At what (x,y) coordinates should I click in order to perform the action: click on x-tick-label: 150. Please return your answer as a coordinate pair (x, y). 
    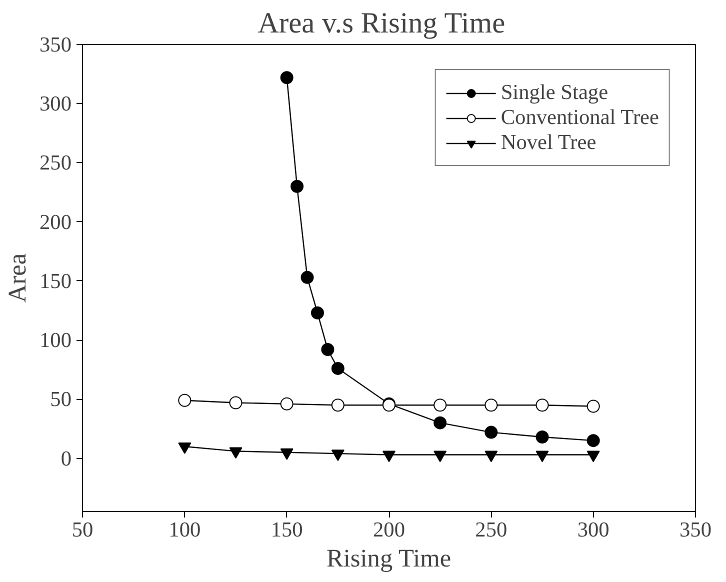
    Looking at the image, I should click on (286, 530).